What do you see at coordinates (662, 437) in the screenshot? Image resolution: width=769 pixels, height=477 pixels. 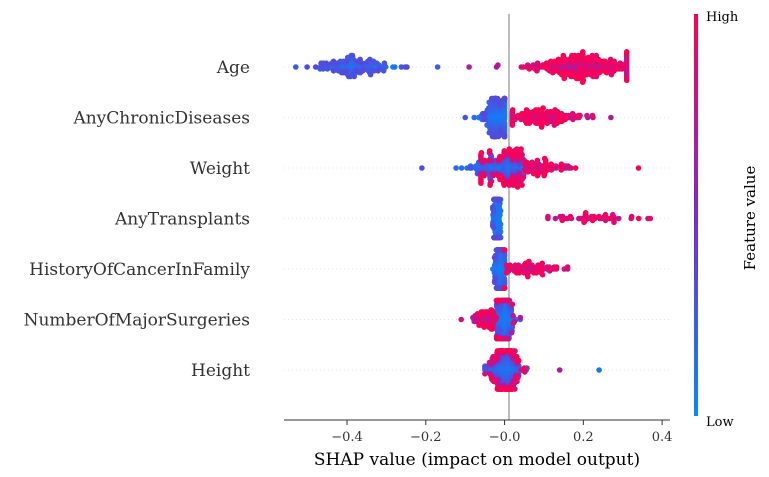 I see `x-tick-label: 0.4` at bounding box center [662, 437].